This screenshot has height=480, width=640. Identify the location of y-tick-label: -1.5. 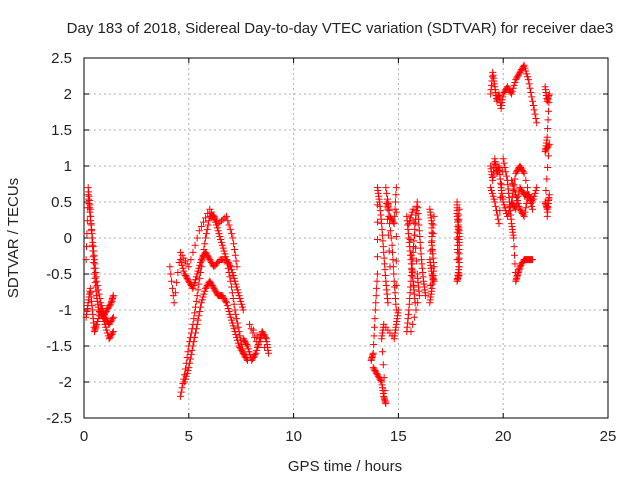
(59, 346).